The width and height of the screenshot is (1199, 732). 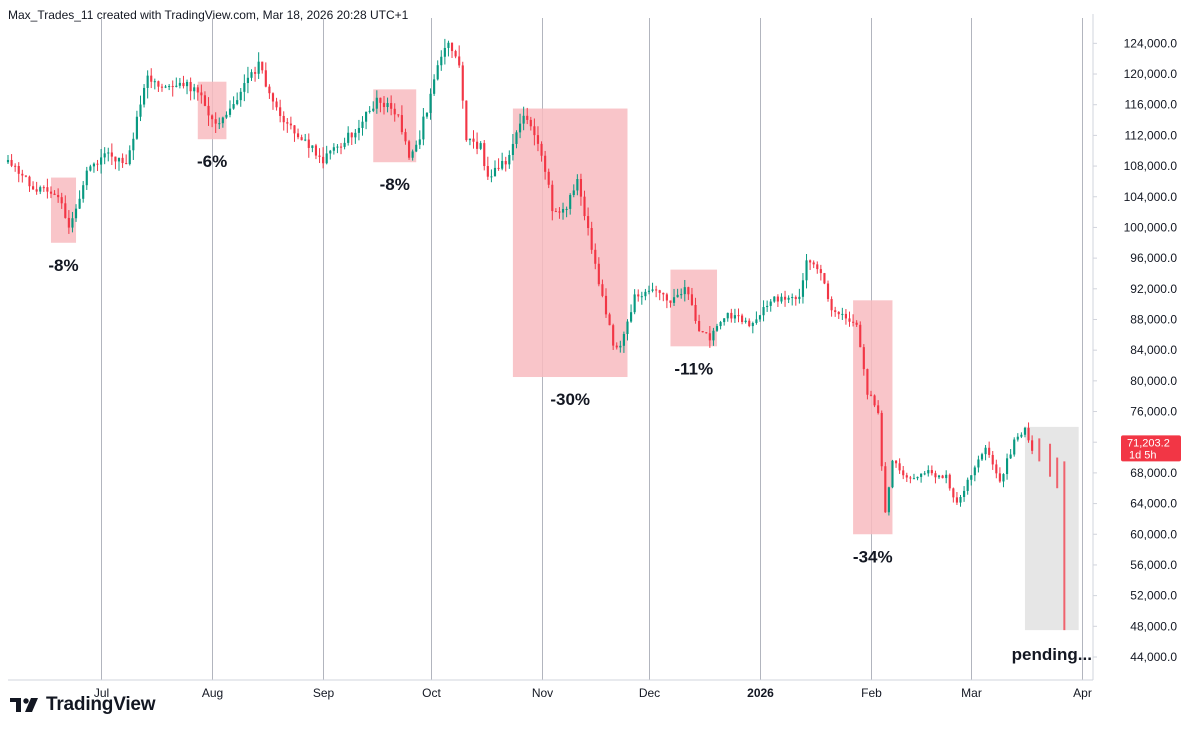 I want to click on y-tick-label: 104,000.0, so click(x=1151, y=197).